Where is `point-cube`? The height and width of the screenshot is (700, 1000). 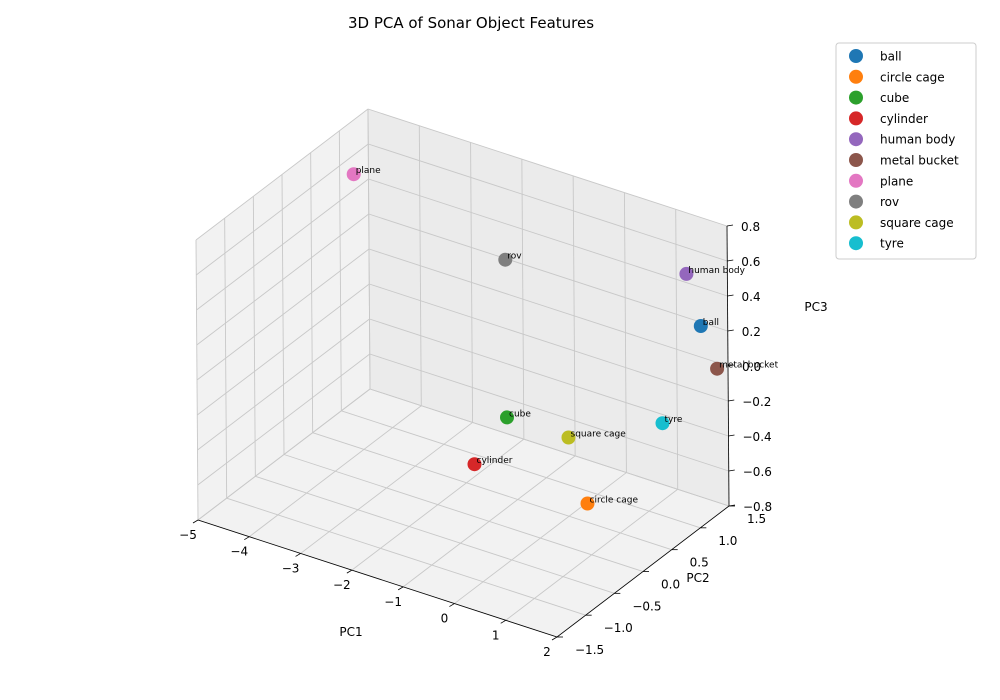
point-cube is located at coordinates (507, 417).